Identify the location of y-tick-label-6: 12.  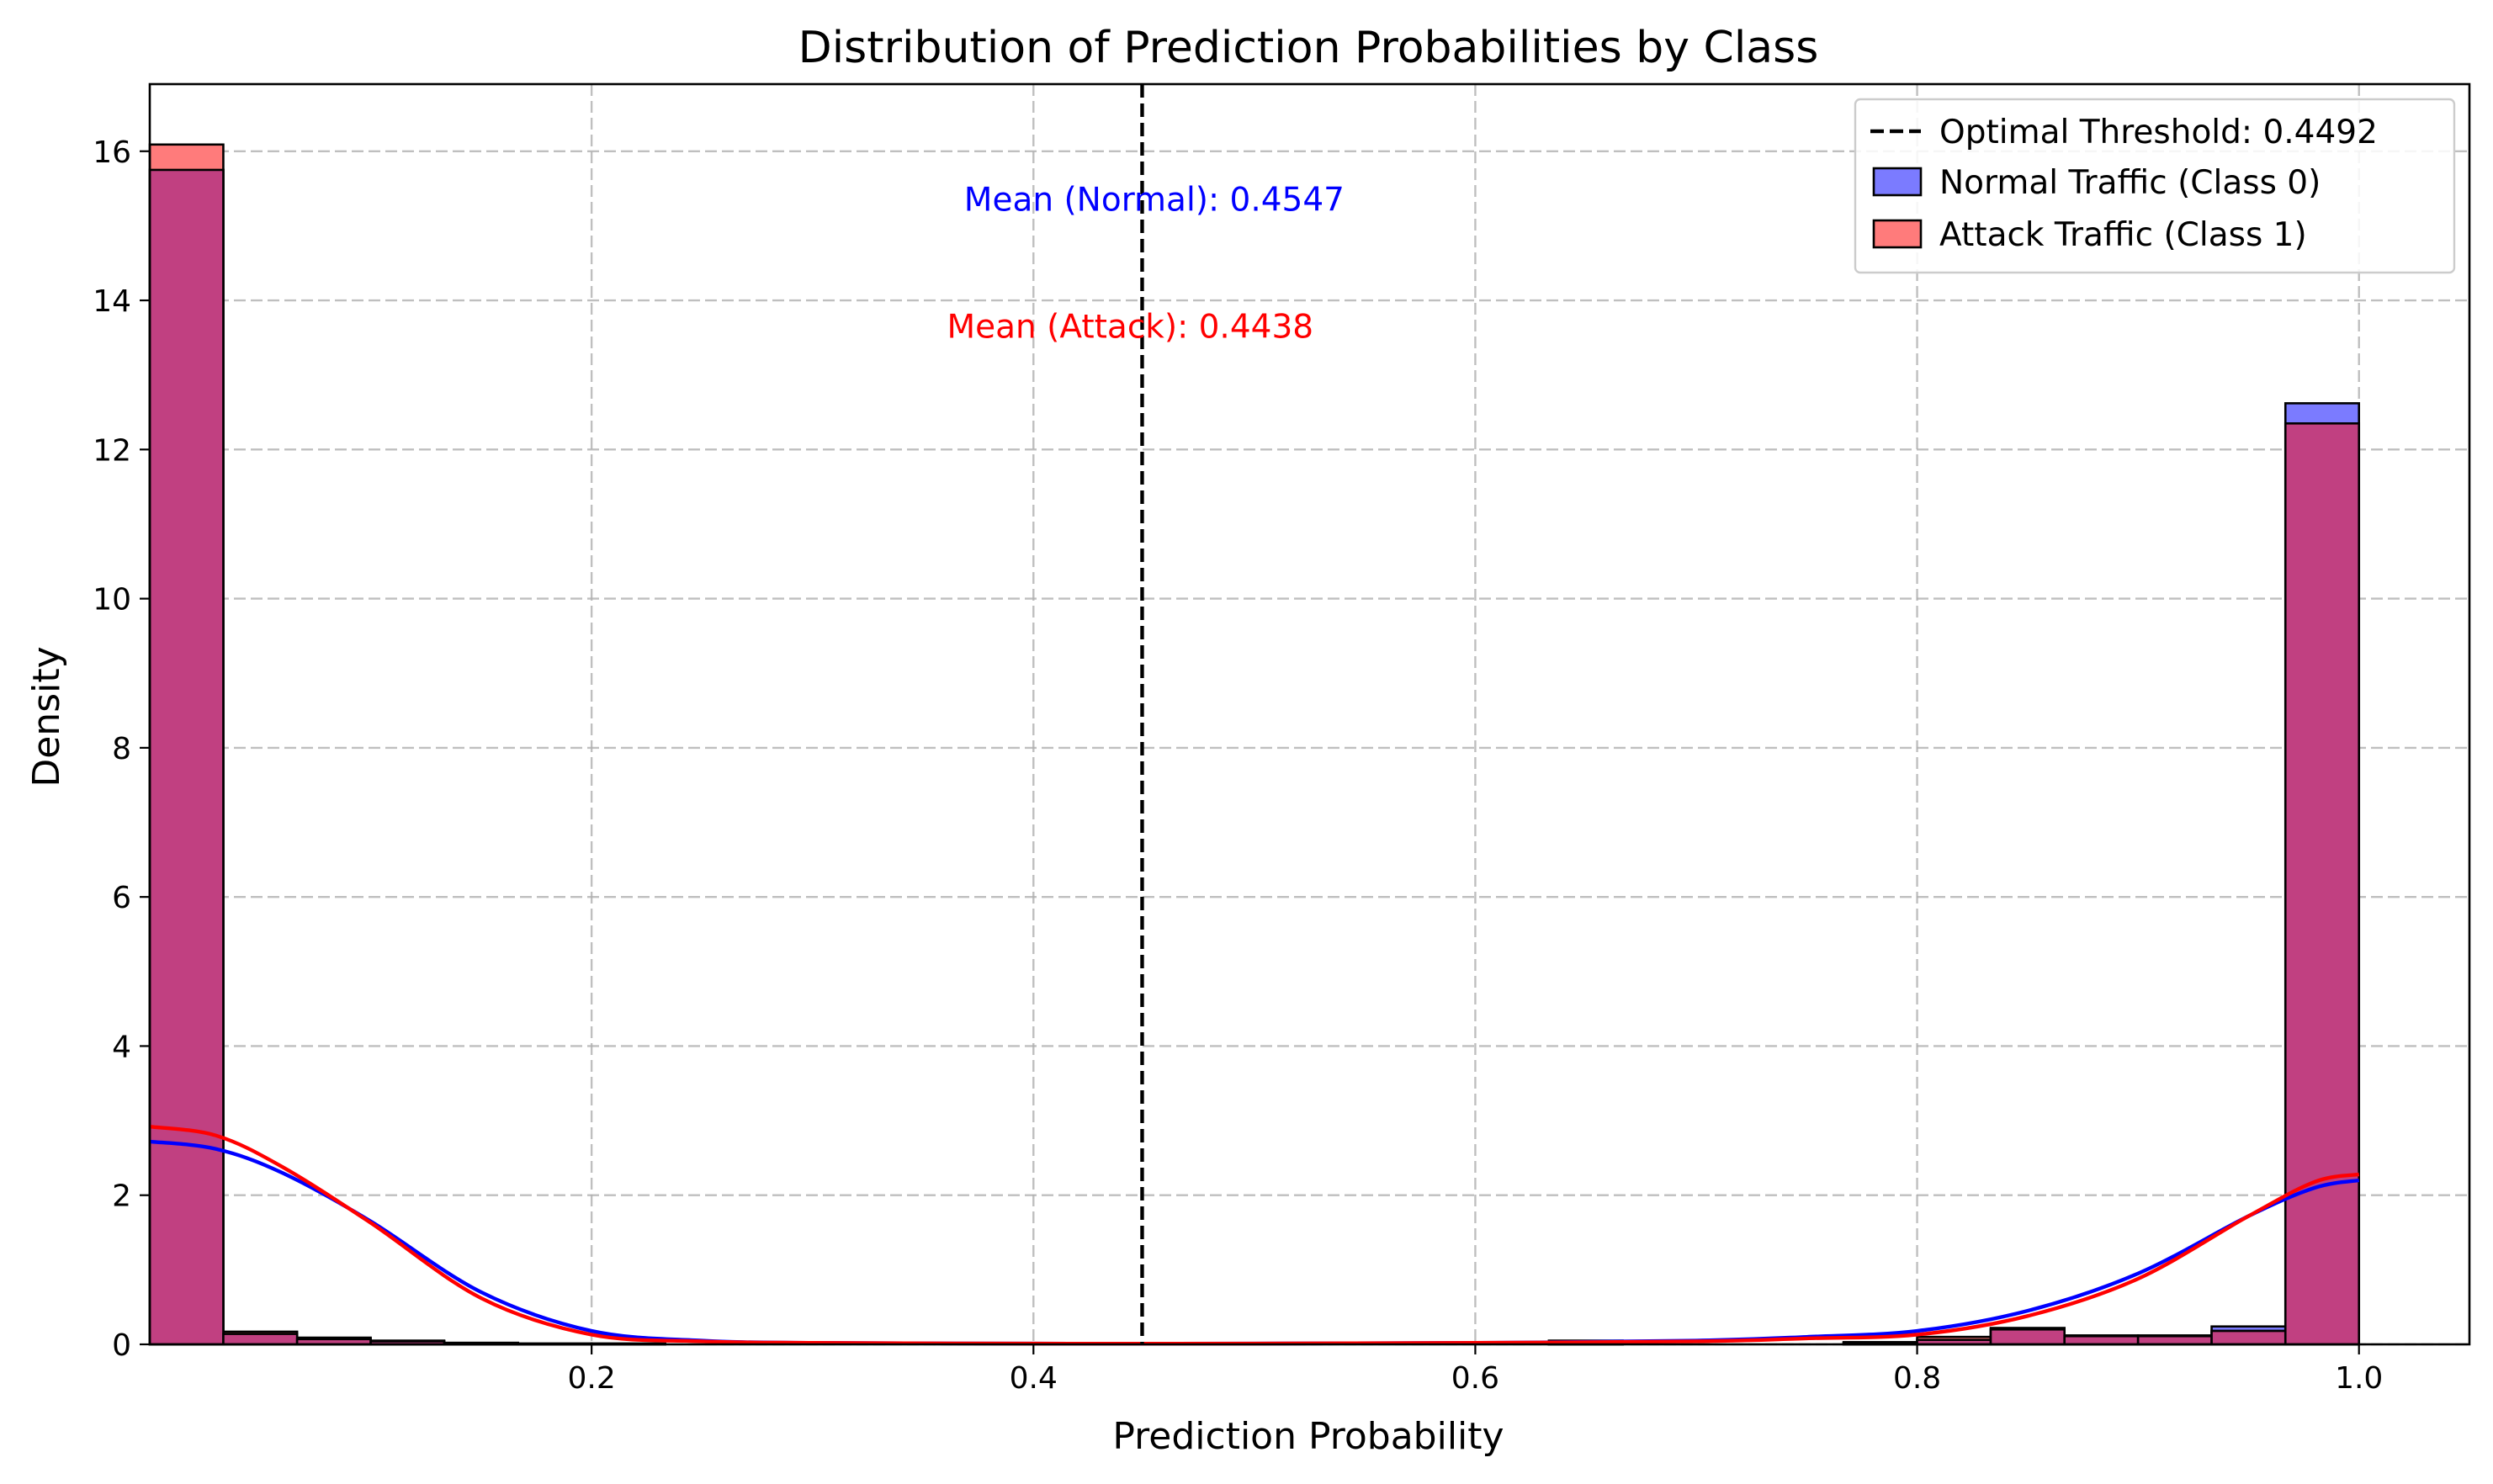
(112, 450).